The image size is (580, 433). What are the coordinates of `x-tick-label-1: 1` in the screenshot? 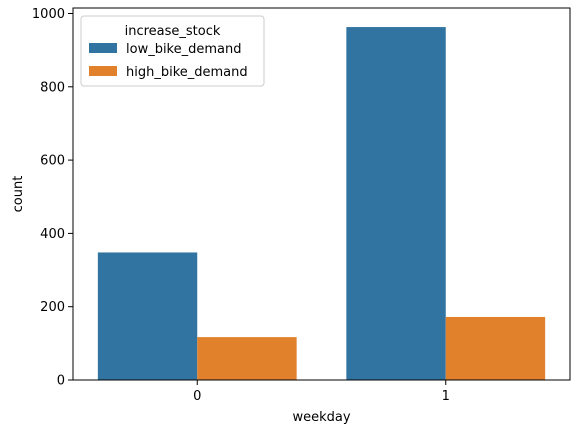 It's located at (446, 396).